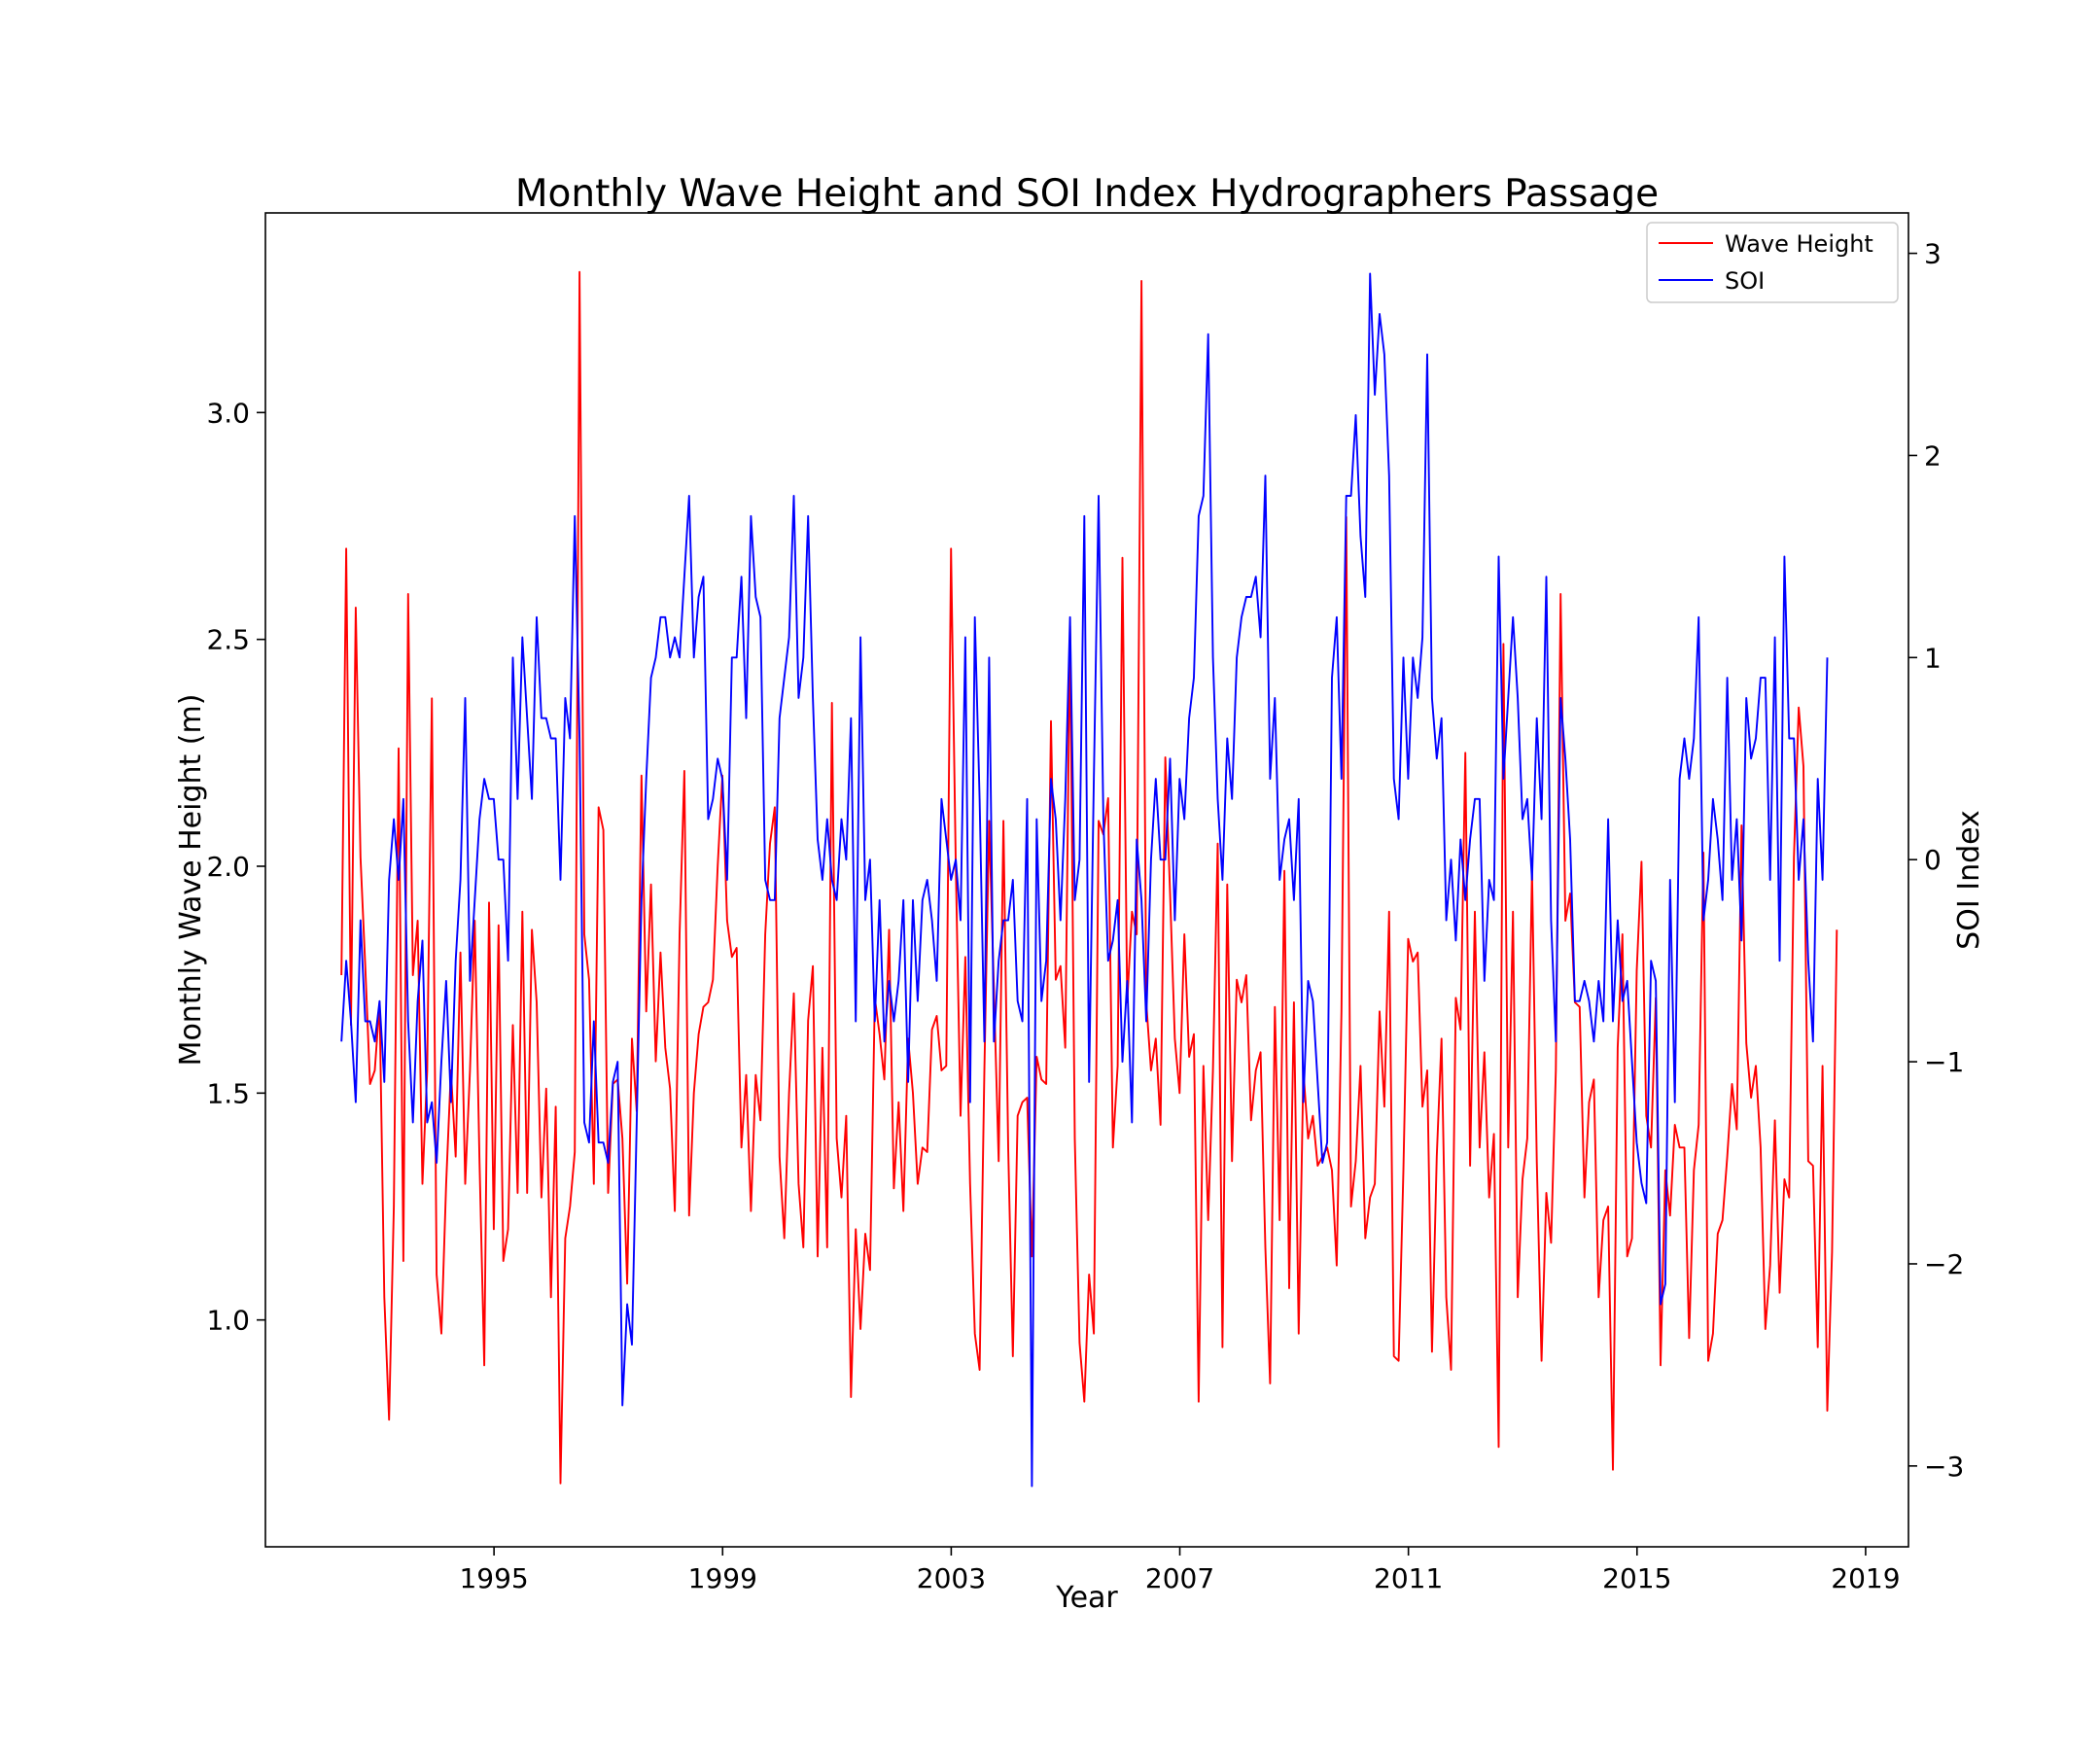 Image resolution: width=2100 pixels, height=1750 pixels. What do you see at coordinates (228, 413) in the screenshot?
I see `y-tick-label: 3.0` at bounding box center [228, 413].